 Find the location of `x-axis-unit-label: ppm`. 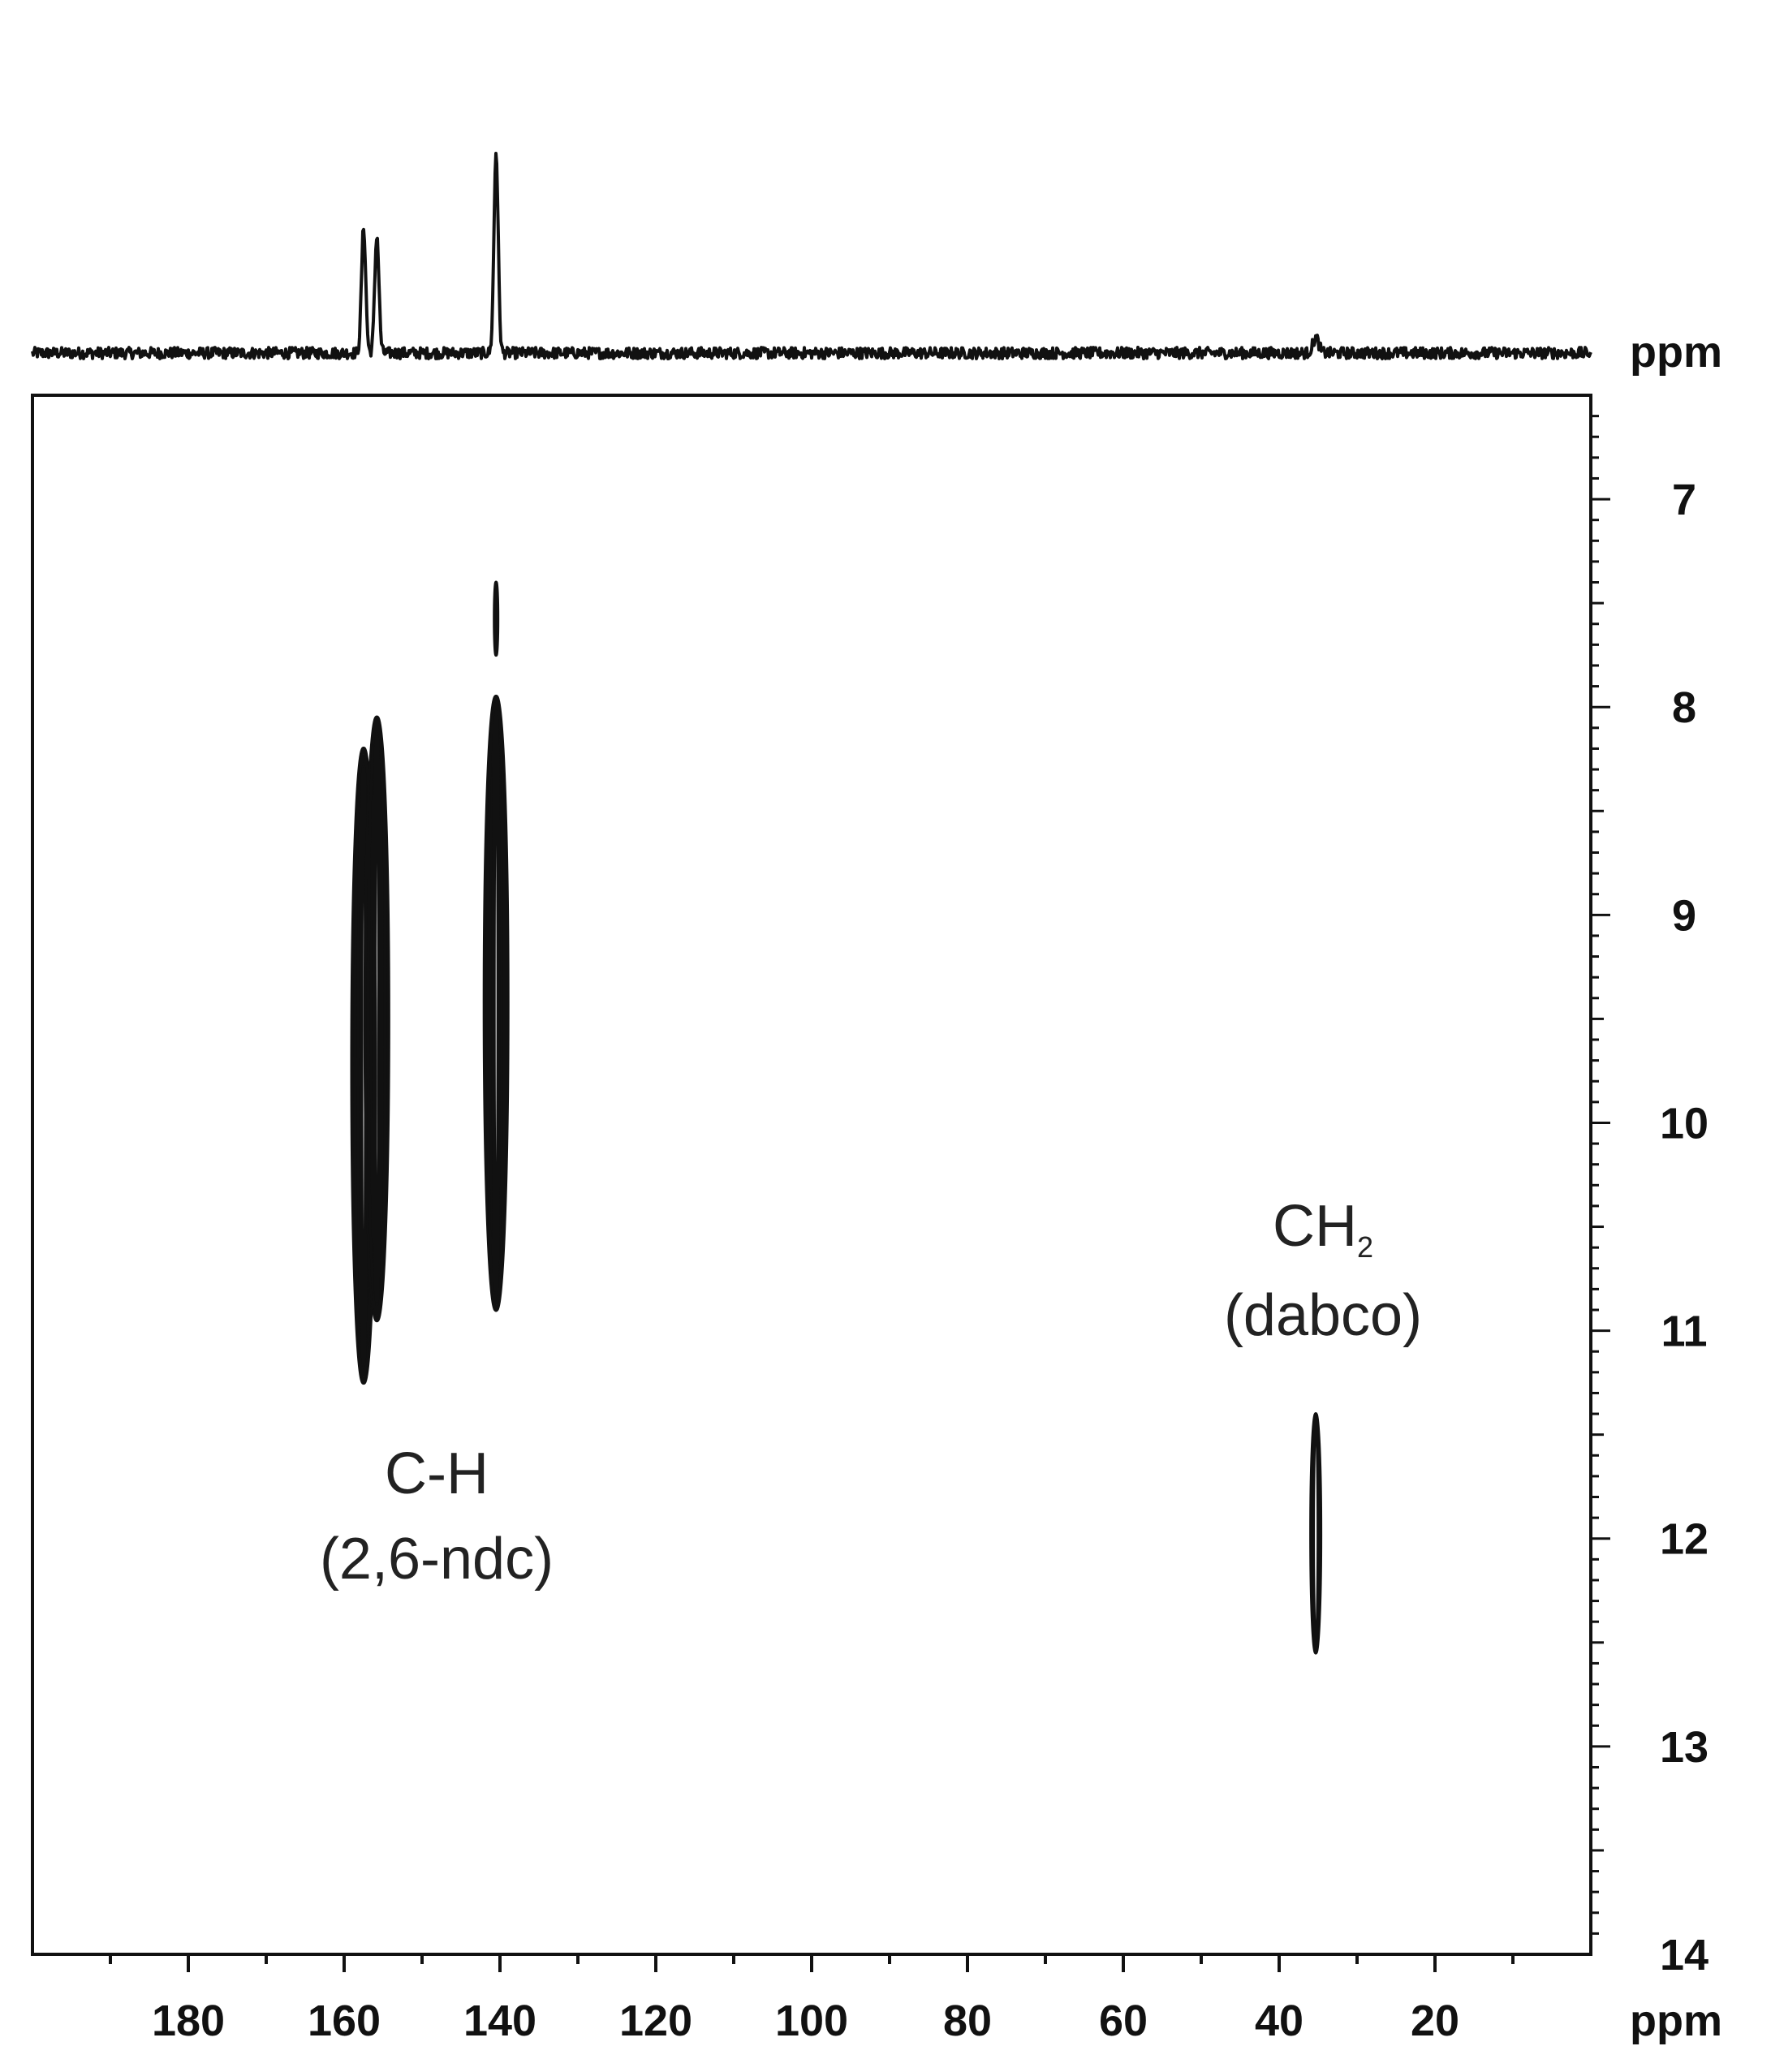

x-axis-unit-label: ppm is located at coordinates (1676, 2021).